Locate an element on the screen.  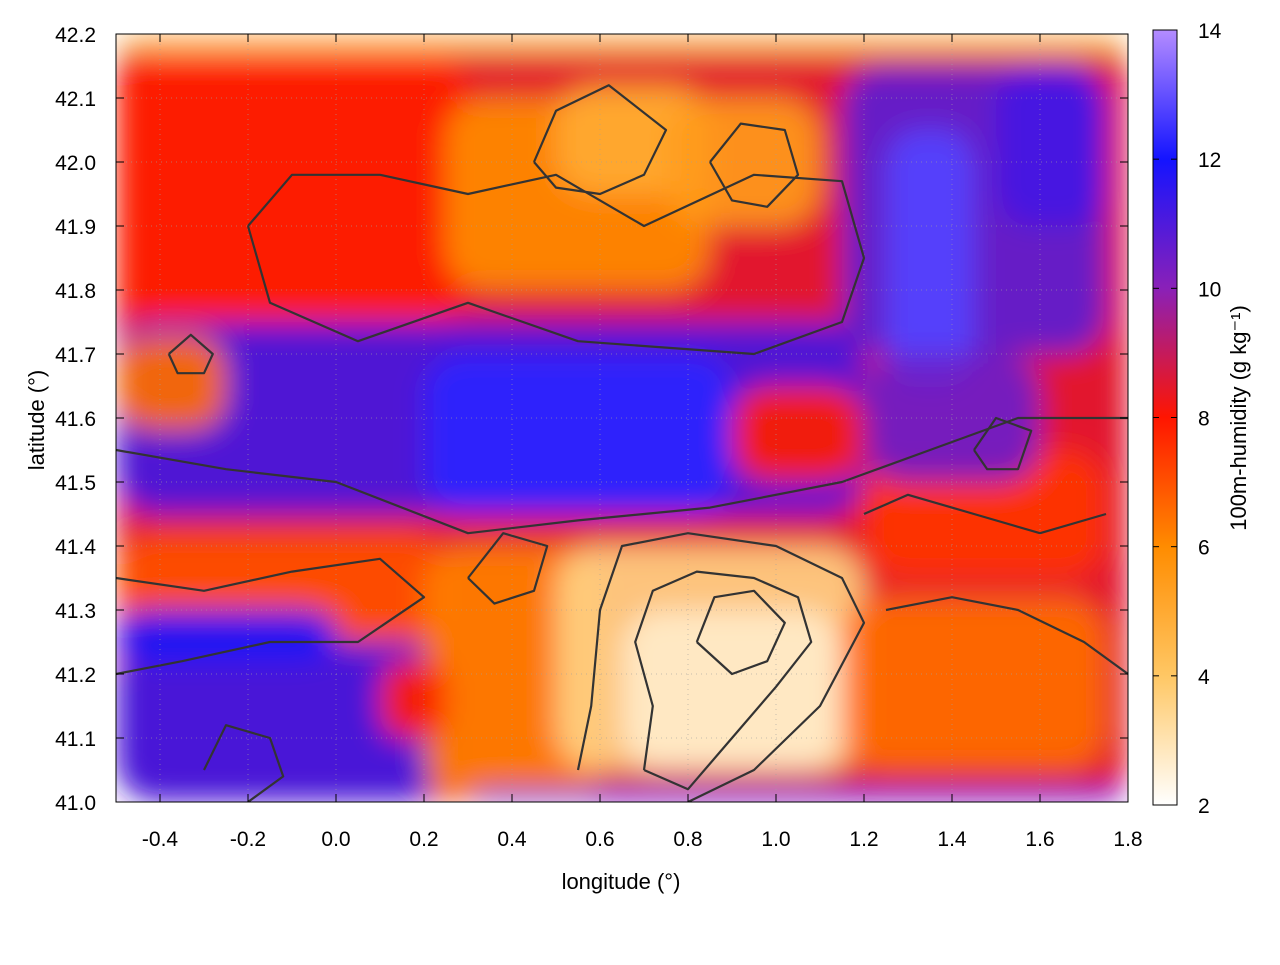
y-tick-label: 41.6 is located at coordinates (75, 419).